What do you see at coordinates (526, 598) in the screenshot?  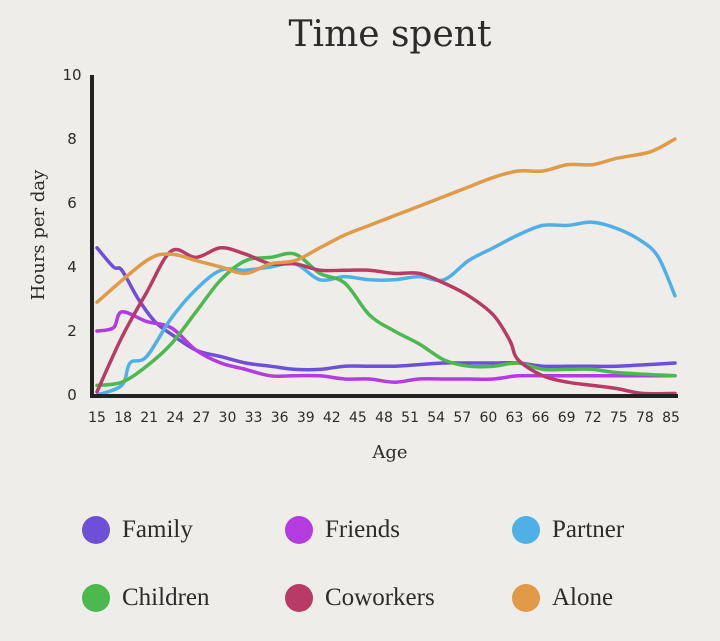 I see `alone-swatch-icon` at bounding box center [526, 598].